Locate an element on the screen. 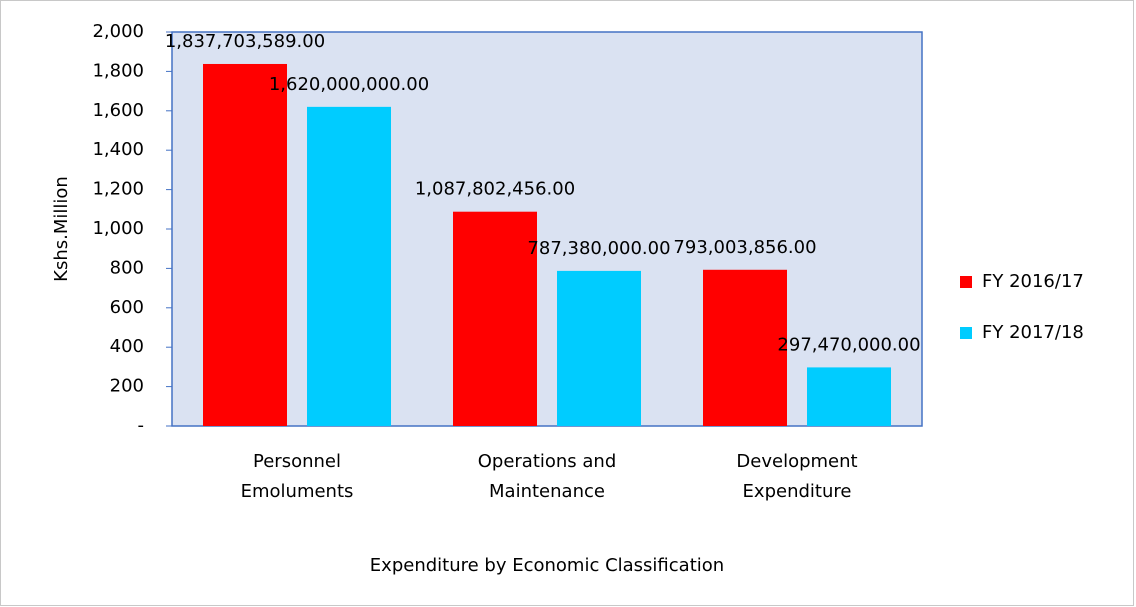 The width and height of the screenshot is (1136, 607). x-axis-title: Expenditure by Economic Classification is located at coordinates (547, 565).